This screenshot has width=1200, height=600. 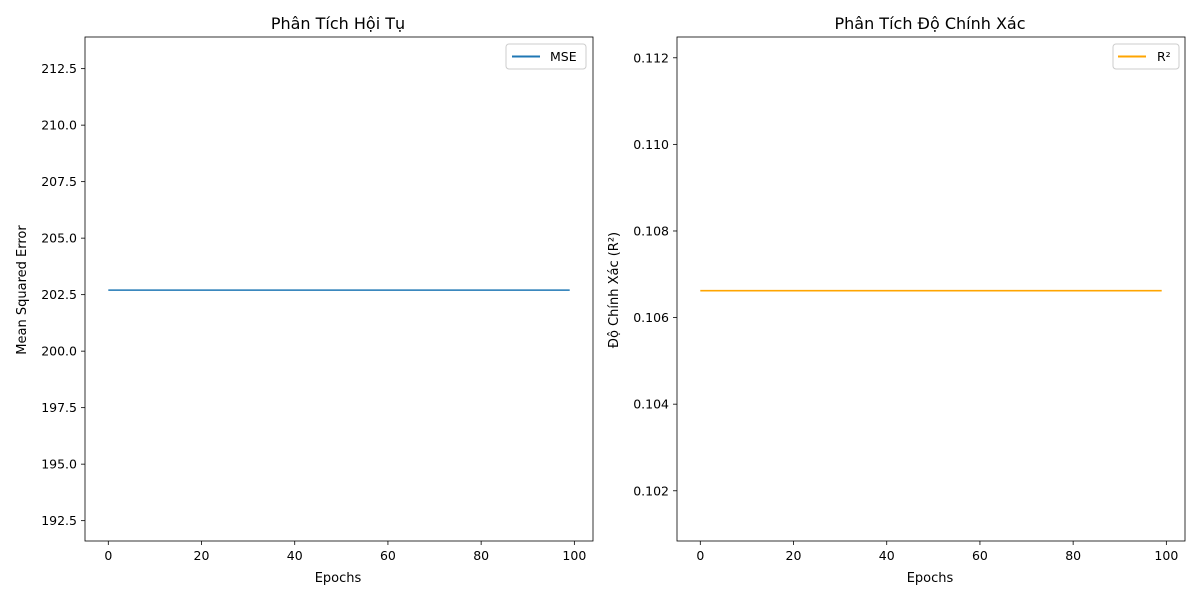 What do you see at coordinates (481, 555) in the screenshot?
I see `mse-x-tick-label: 80` at bounding box center [481, 555].